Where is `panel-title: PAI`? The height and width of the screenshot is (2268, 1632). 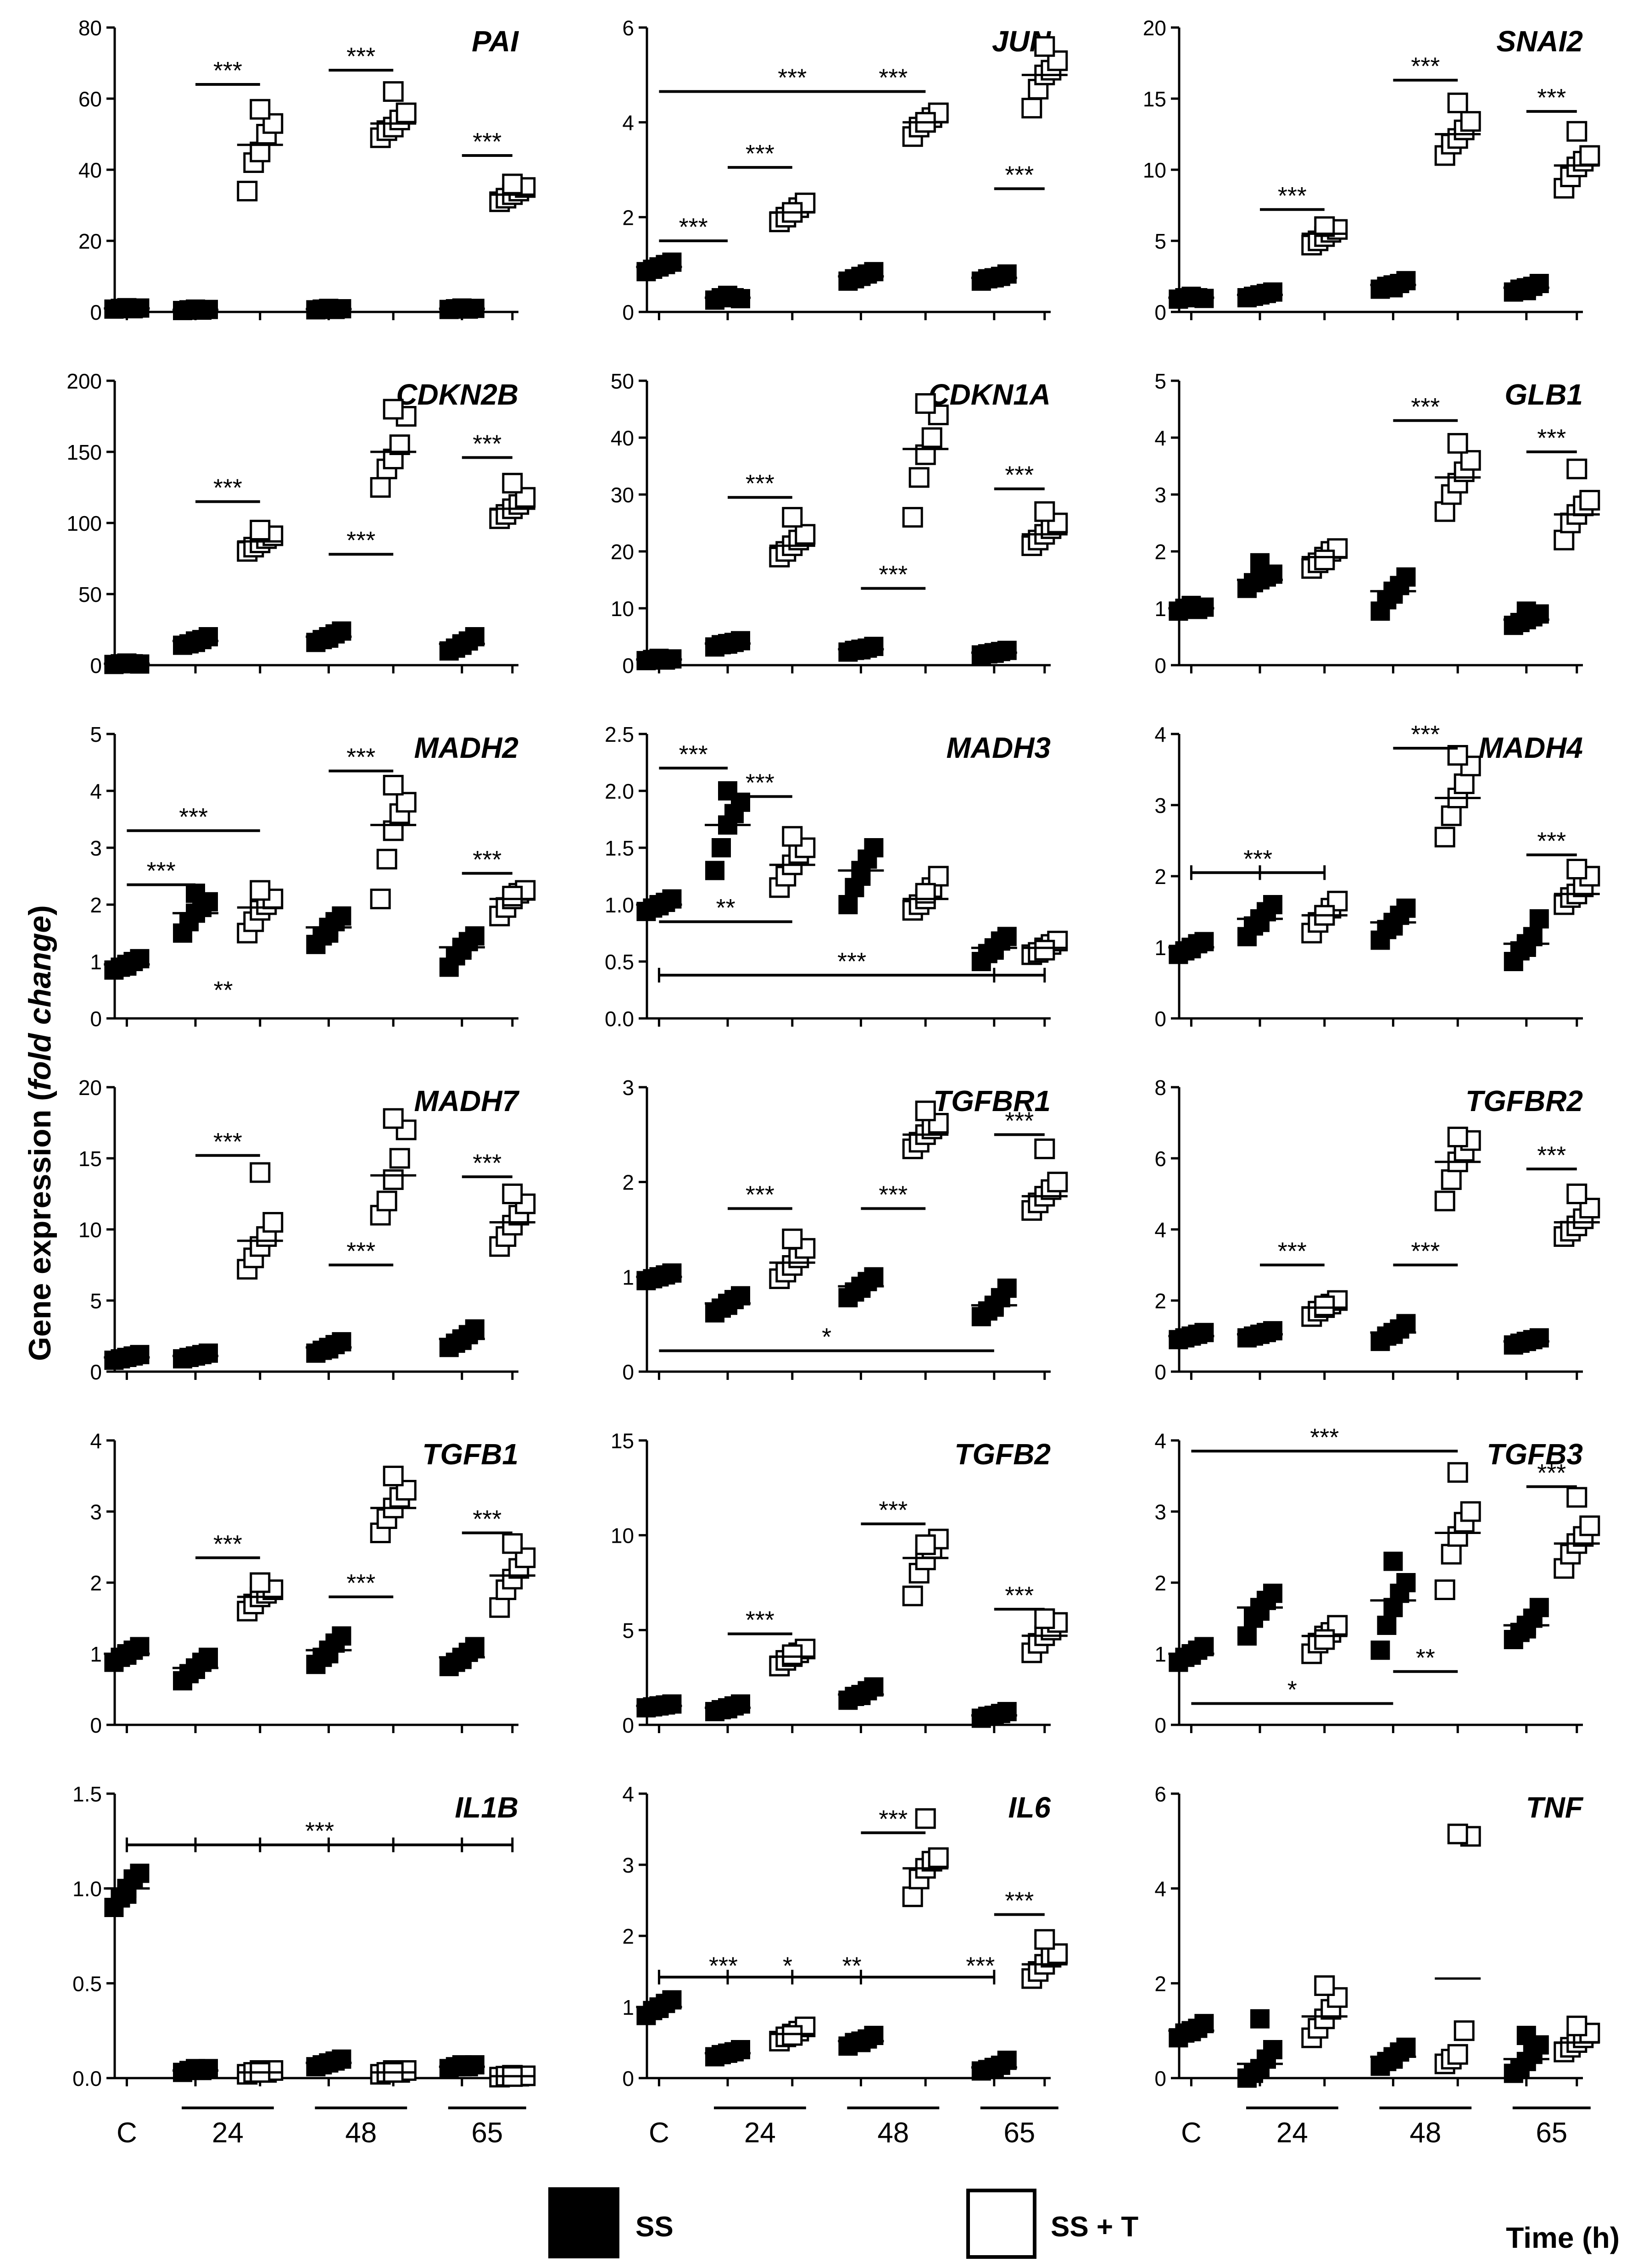 panel-title: PAI is located at coordinates (496, 41).